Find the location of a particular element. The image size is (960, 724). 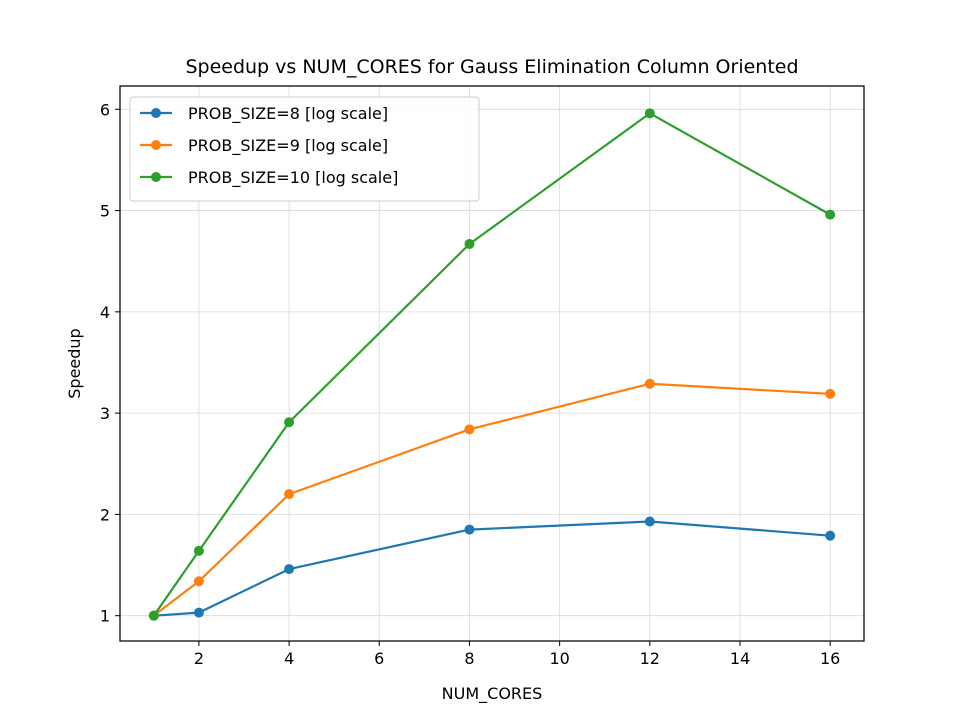

legend-label: PROB_SIZE=9 [log scale] is located at coordinates (288, 146).